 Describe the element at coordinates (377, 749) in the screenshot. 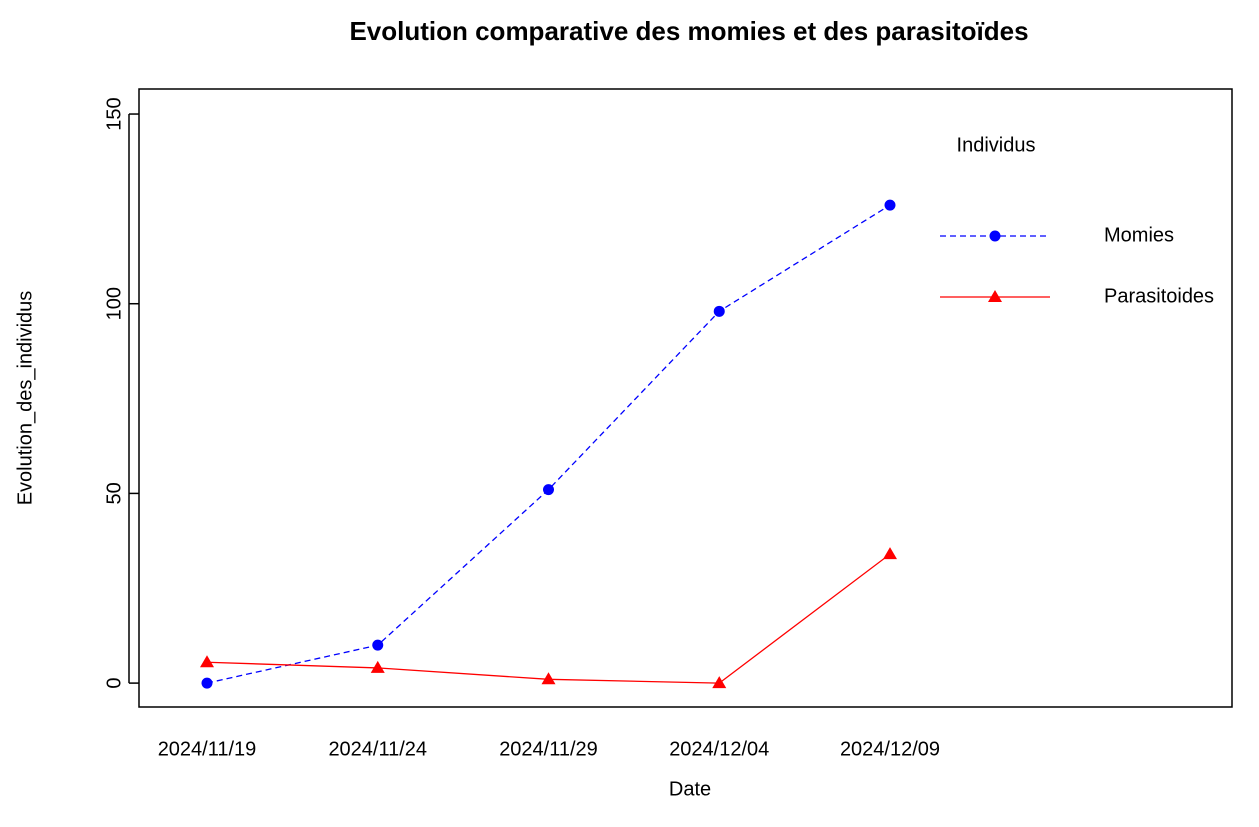

I see `x-tick-label: 2024/11/24` at that location.